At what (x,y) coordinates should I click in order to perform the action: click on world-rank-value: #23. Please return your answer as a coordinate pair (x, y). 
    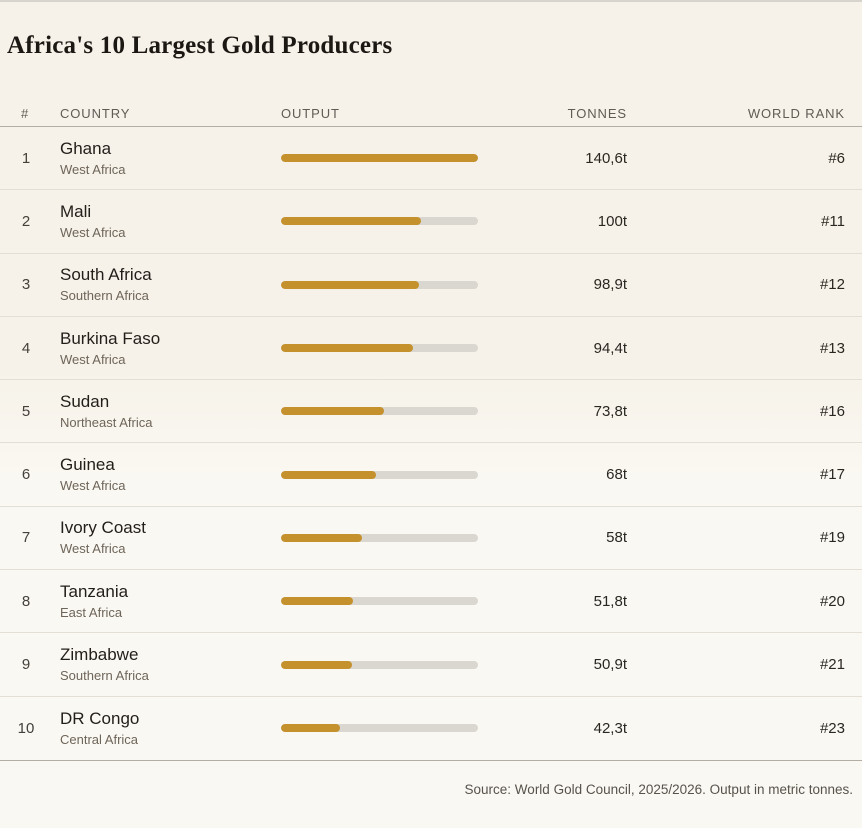
    Looking at the image, I should click on (832, 728).